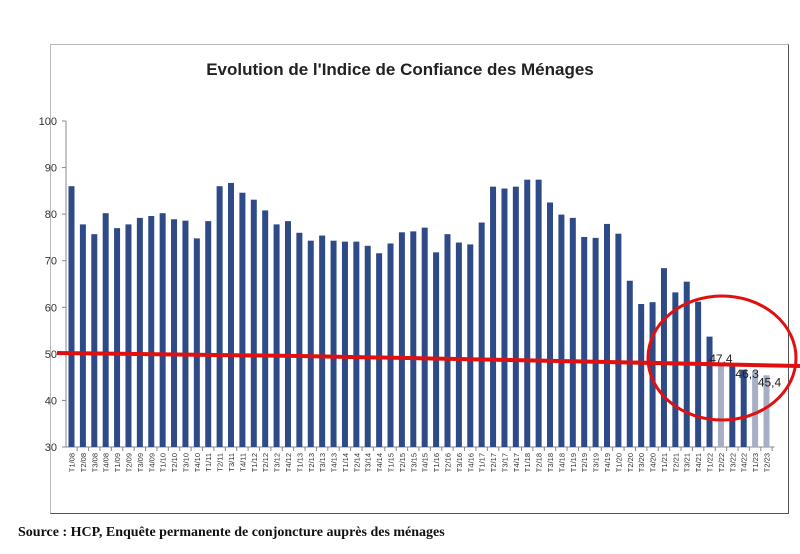 Image resolution: width=800 pixels, height=554 pixels. I want to click on x-tick-label: T3/14, so click(368, 462).